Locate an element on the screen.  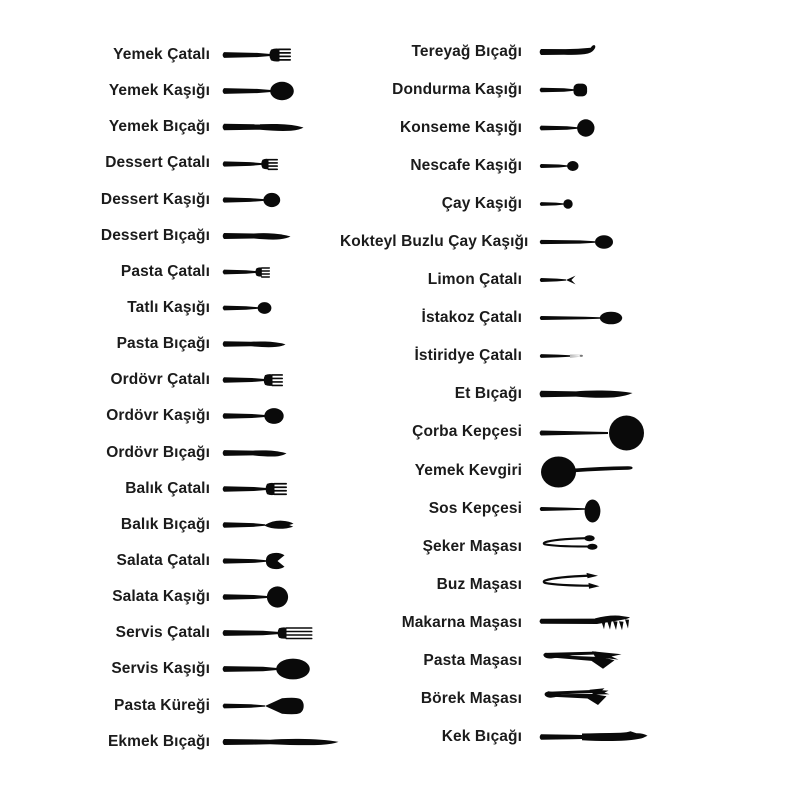
list-item: Yemek Kaşığı is located at coordinates (200, 91).